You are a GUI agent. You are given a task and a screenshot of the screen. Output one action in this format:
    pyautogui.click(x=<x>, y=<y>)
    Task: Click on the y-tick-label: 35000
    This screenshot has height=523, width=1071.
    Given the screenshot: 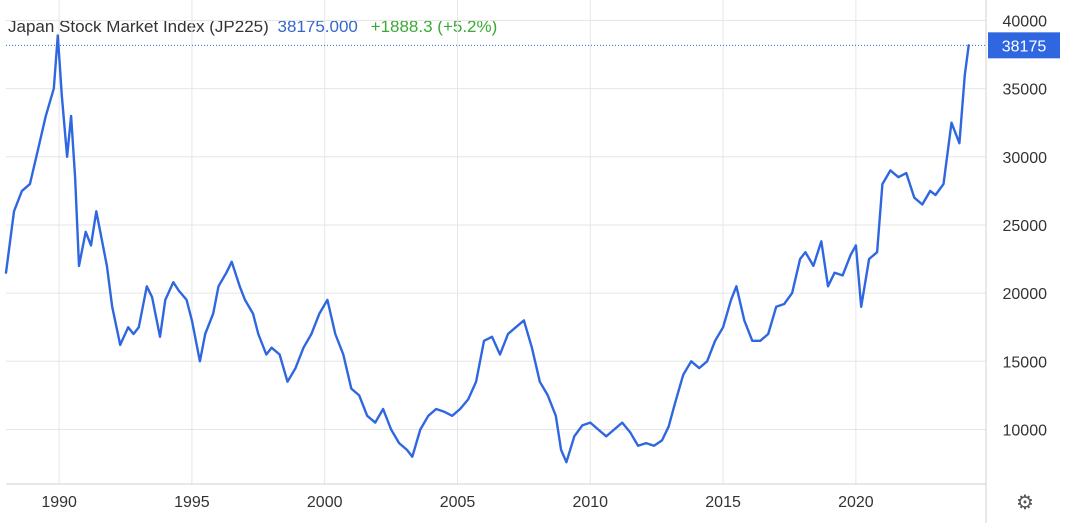 What is the action you would take?
    pyautogui.click(x=1025, y=90)
    